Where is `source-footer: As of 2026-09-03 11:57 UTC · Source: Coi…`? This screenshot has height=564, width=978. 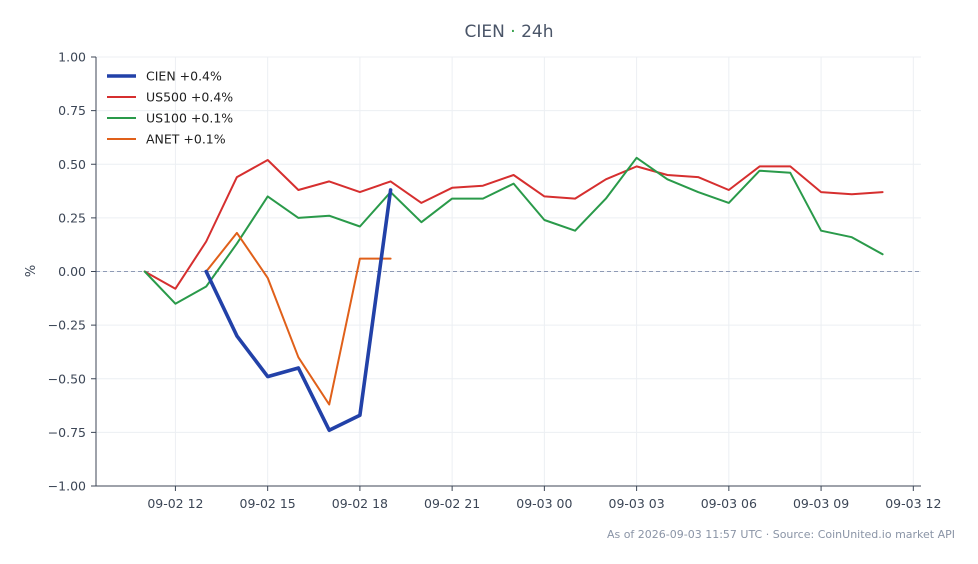
source-footer: As of 2026-09-03 11:57 UTC · Source: Coi… is located at coordinates (781, 534).